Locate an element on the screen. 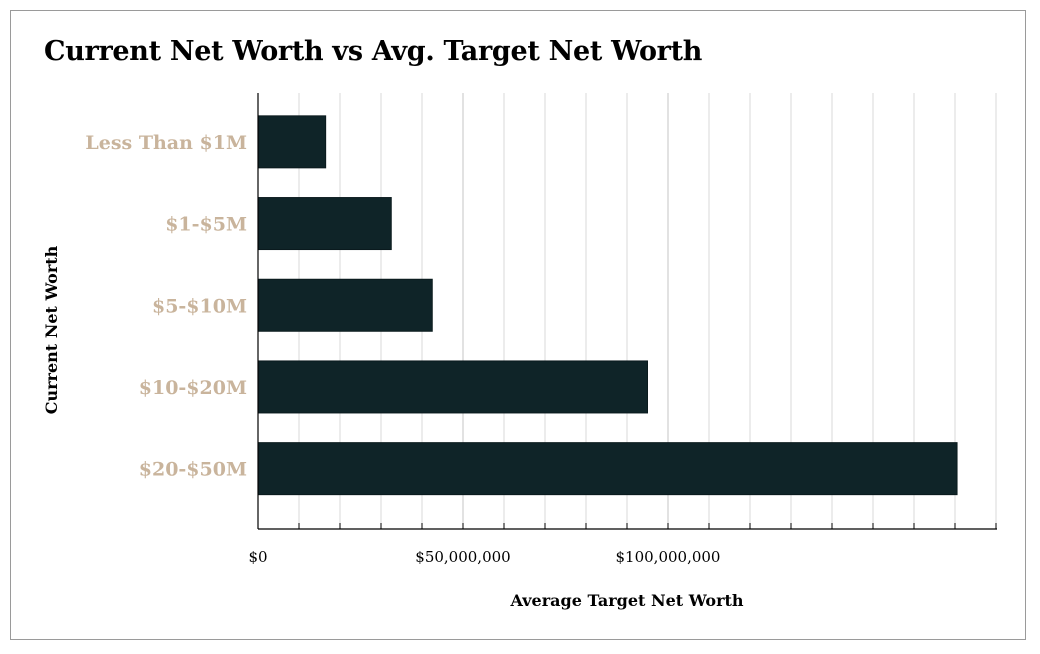  y-tick-label: Less Than $1M is located at coordinates (166, 143).